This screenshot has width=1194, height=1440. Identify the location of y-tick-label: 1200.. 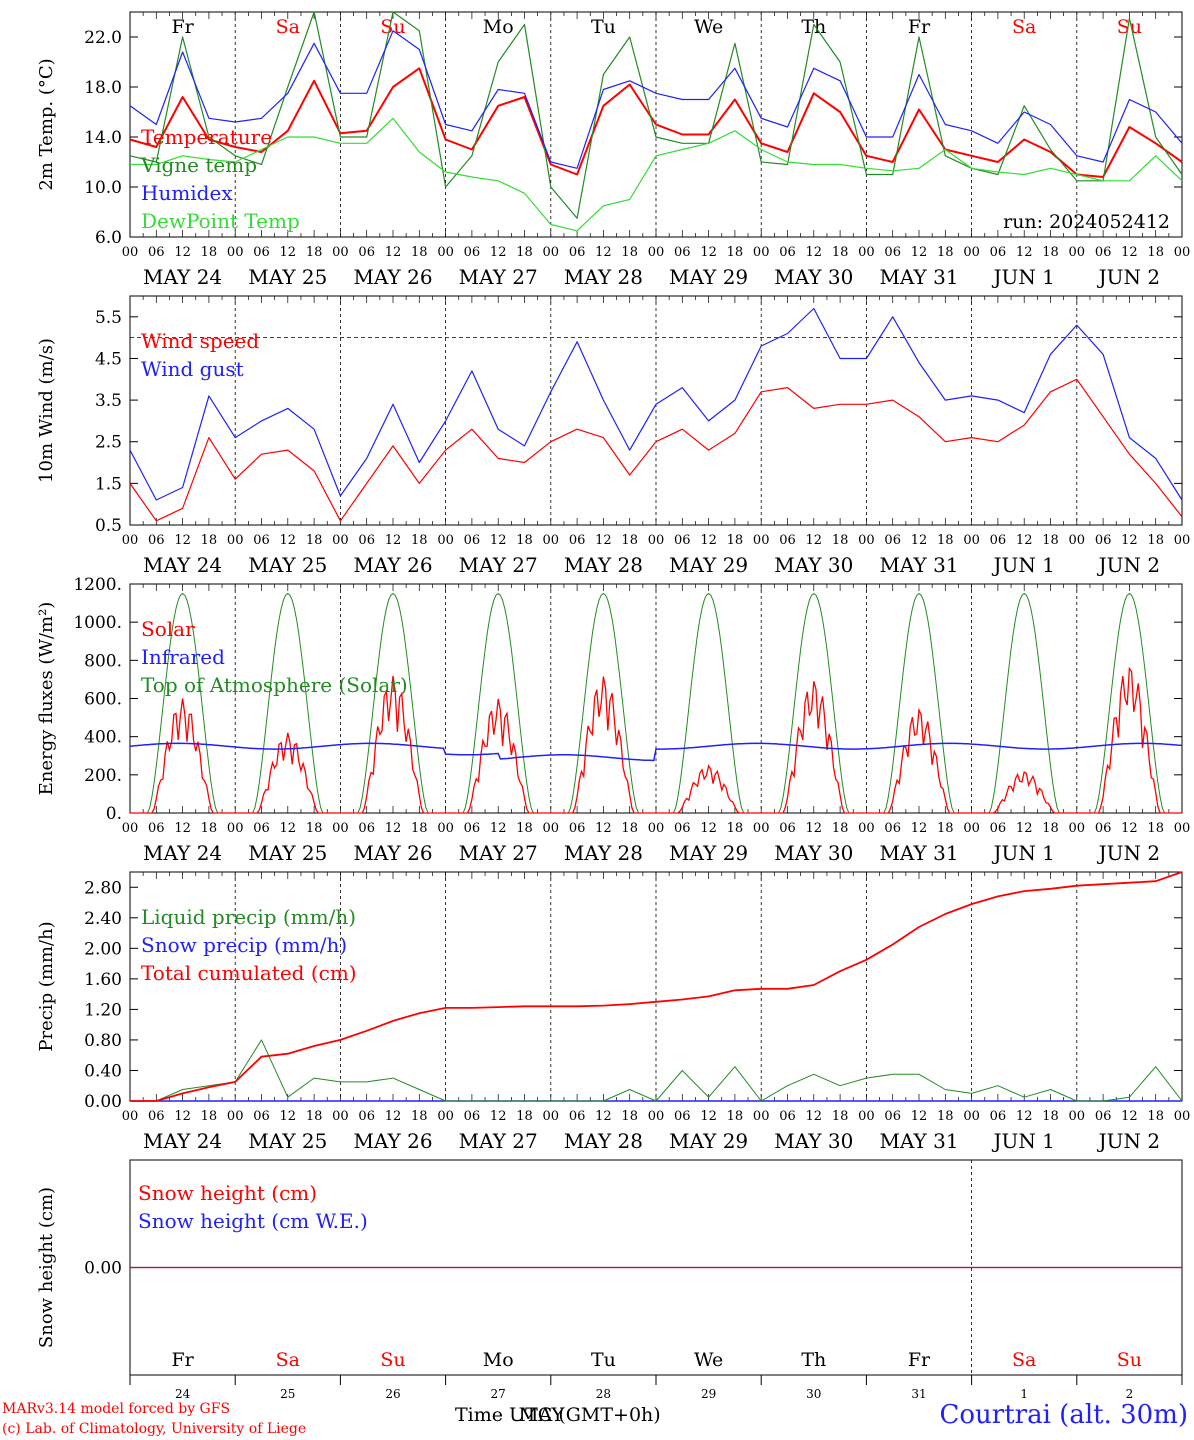
(97, 585).